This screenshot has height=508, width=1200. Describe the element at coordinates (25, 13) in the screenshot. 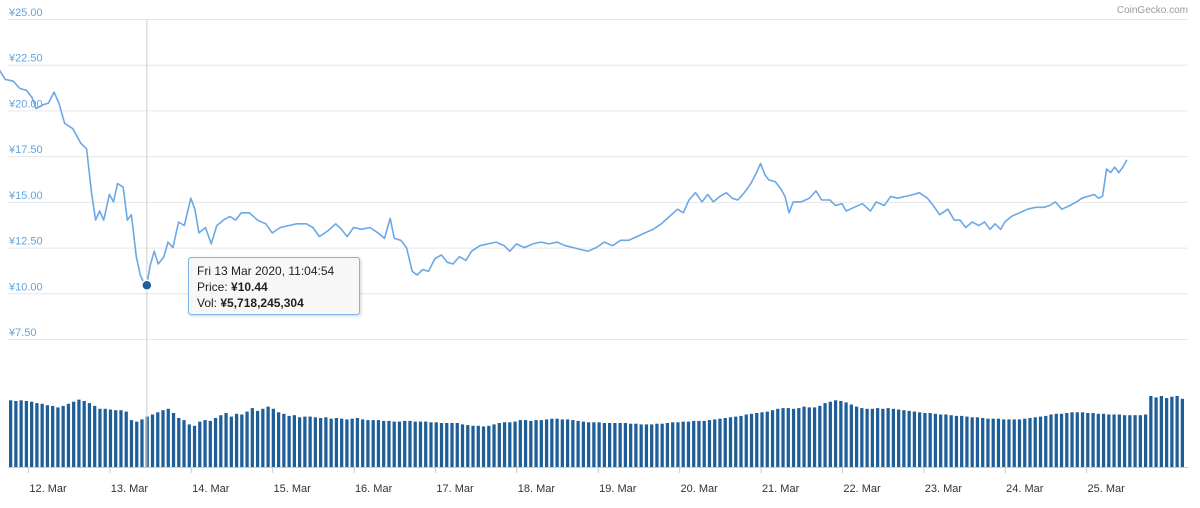

I see `y-tick-label: ¥25.00` at that location.